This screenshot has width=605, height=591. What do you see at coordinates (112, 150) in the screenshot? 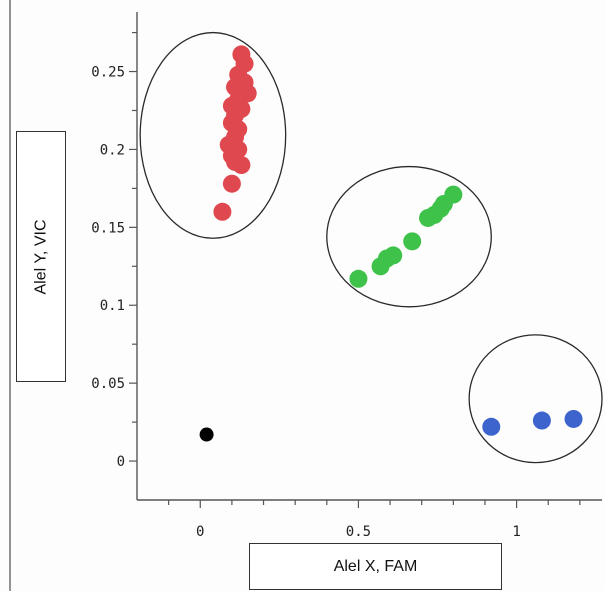
I see `y-tick-label: 0.2` at bounding box center [112, 150].